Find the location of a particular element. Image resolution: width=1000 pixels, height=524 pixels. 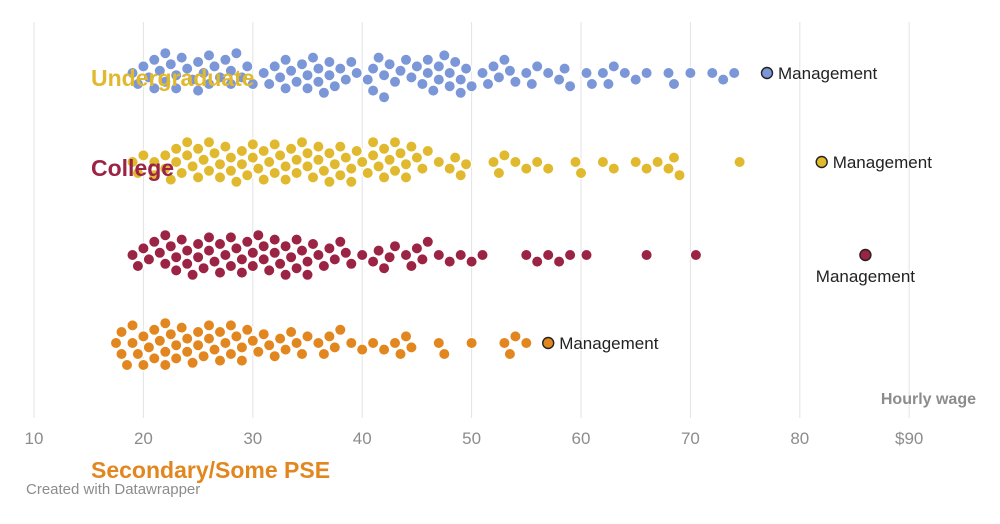

highlight-label-undergraduate: Management is located at coordinates (828, 73).